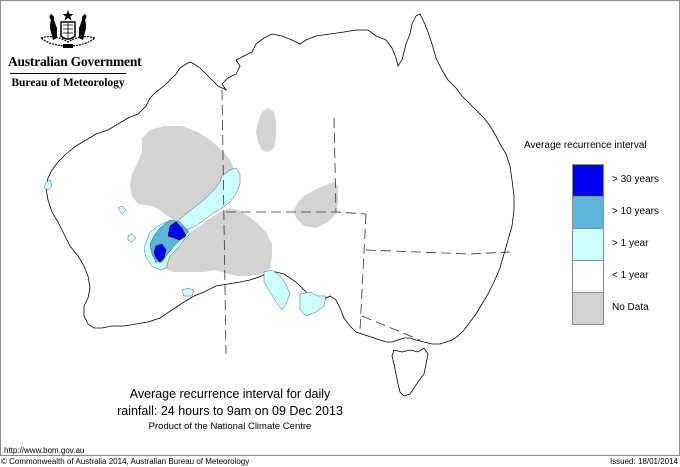  Describe the element at coordinates (68, 73) in the screenshot. I see `logo-divider` at that location.